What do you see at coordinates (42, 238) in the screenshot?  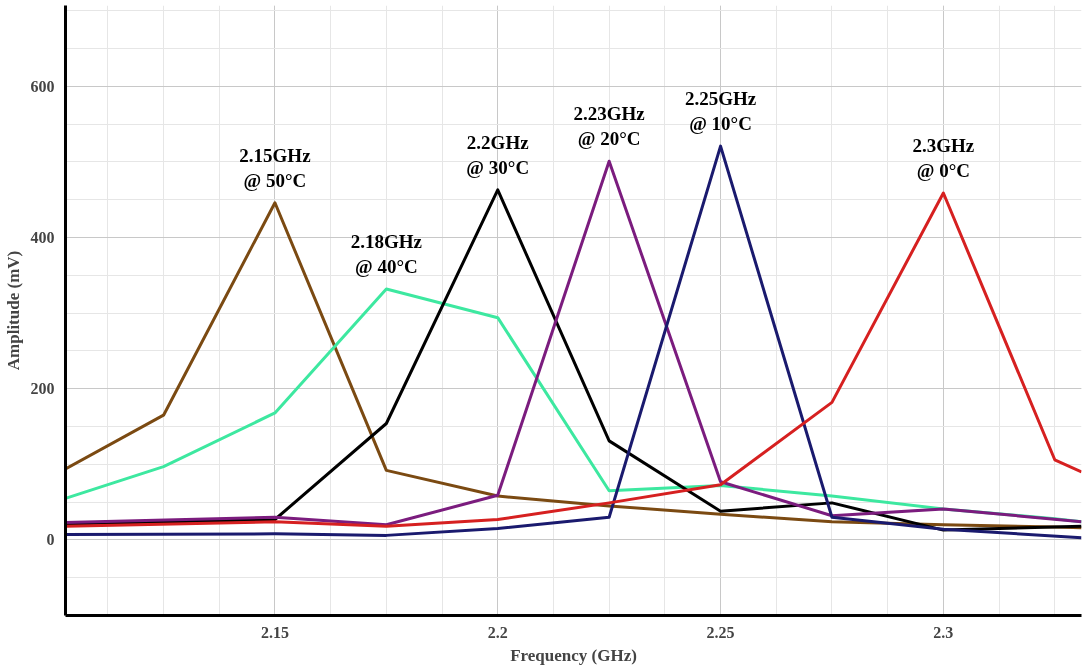 I see `y-tick-label: 400` at bounding box center [42, 238].